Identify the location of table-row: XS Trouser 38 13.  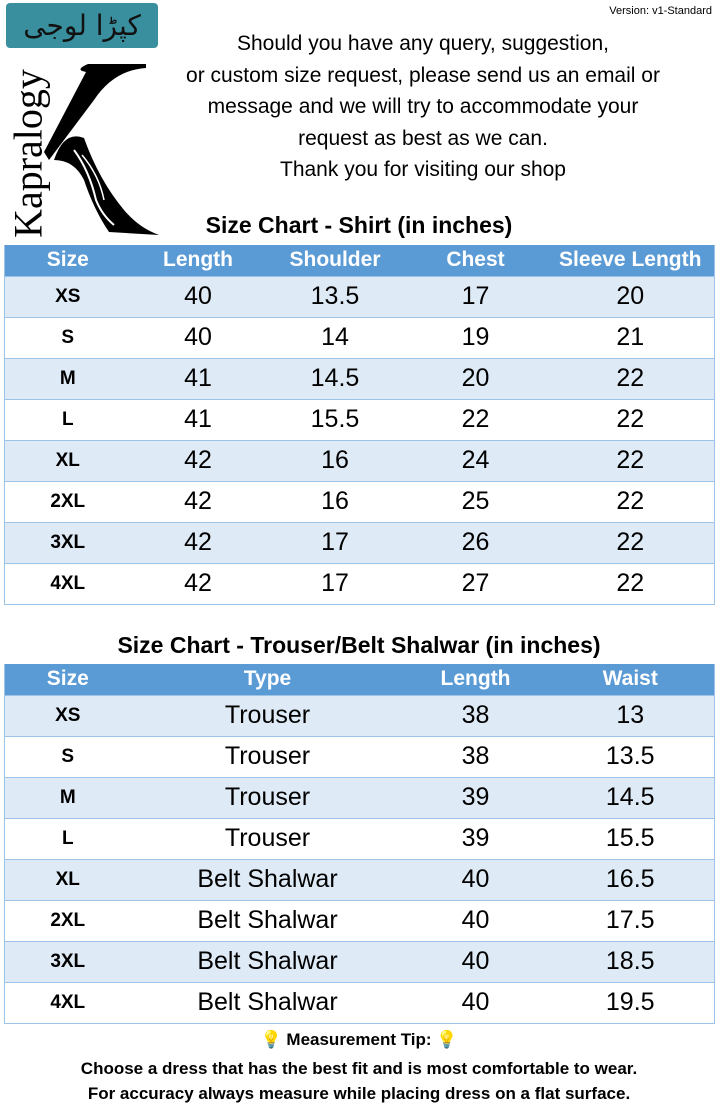
(359, 715).